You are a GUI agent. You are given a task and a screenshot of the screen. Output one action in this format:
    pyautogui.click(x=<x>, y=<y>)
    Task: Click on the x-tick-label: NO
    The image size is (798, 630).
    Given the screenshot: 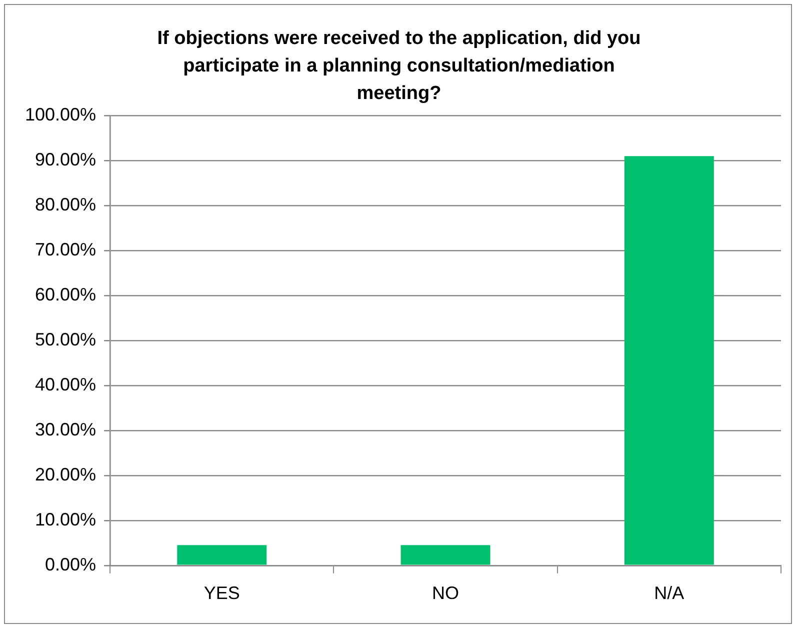 What is the action you would take?
    pyautogui.click(x=446, y=593)
    